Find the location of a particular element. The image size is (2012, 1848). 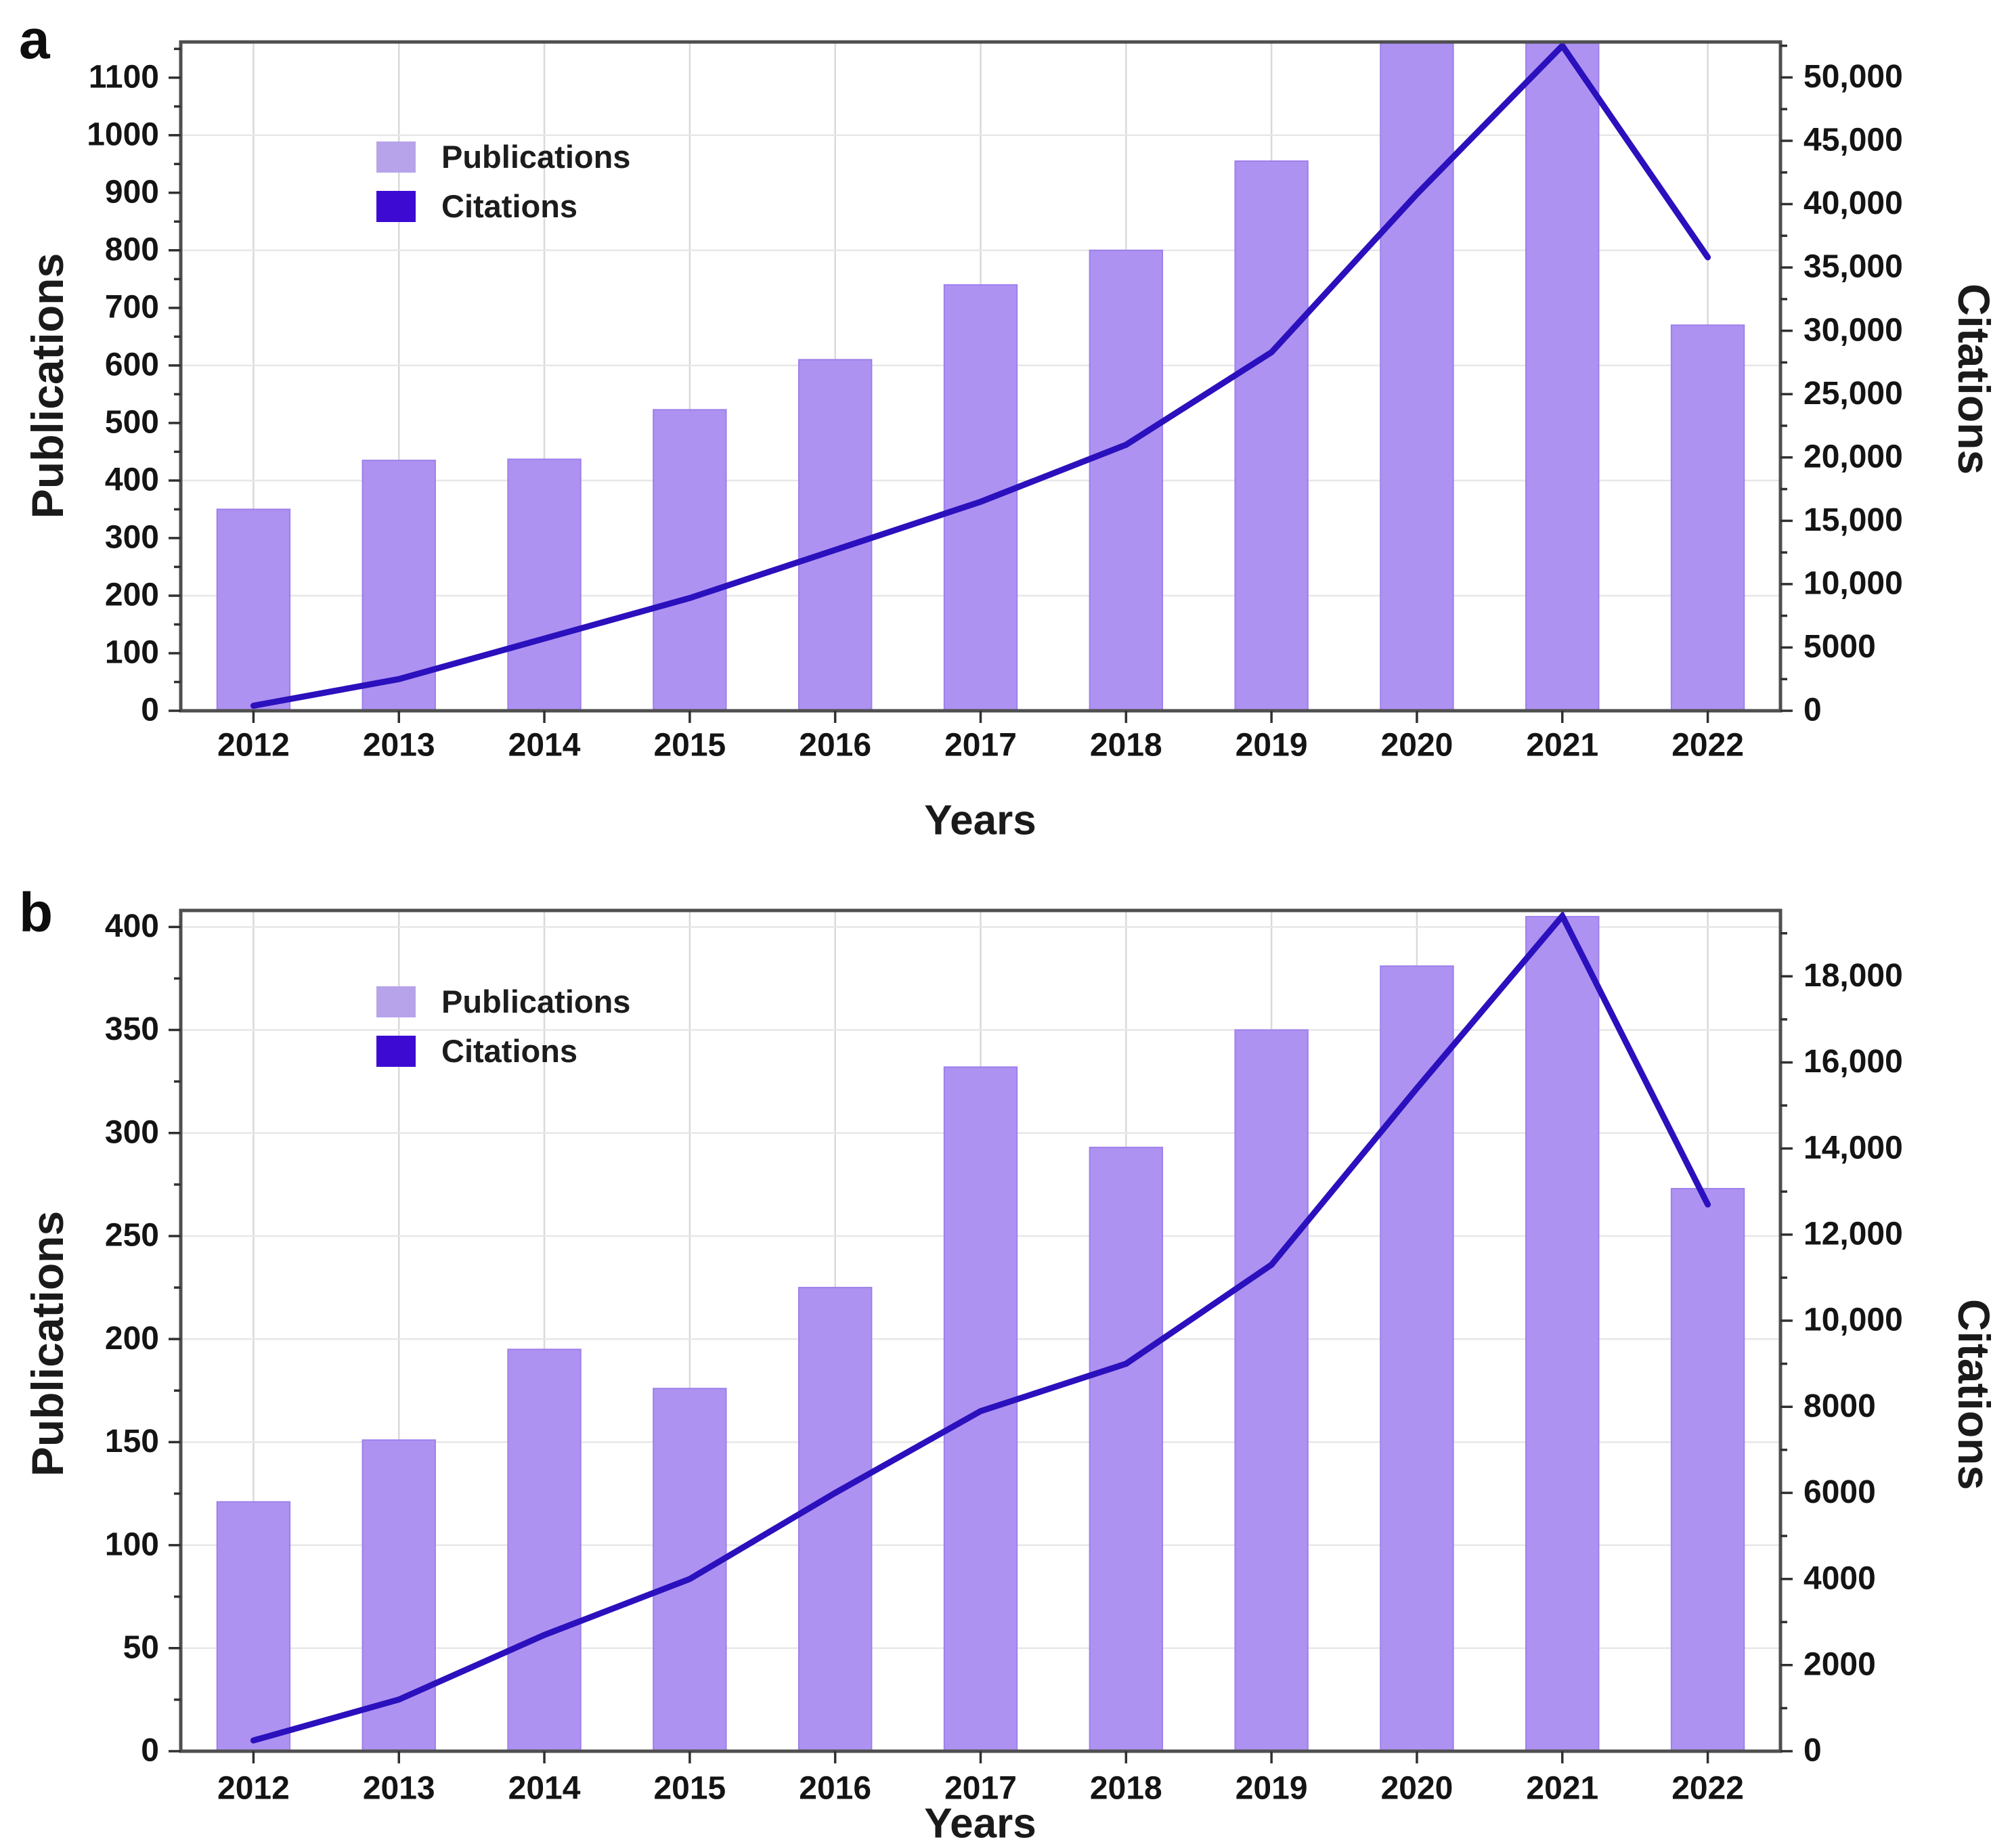

ytick-left-label-0: 0 is located at coordinates (150, 1751).